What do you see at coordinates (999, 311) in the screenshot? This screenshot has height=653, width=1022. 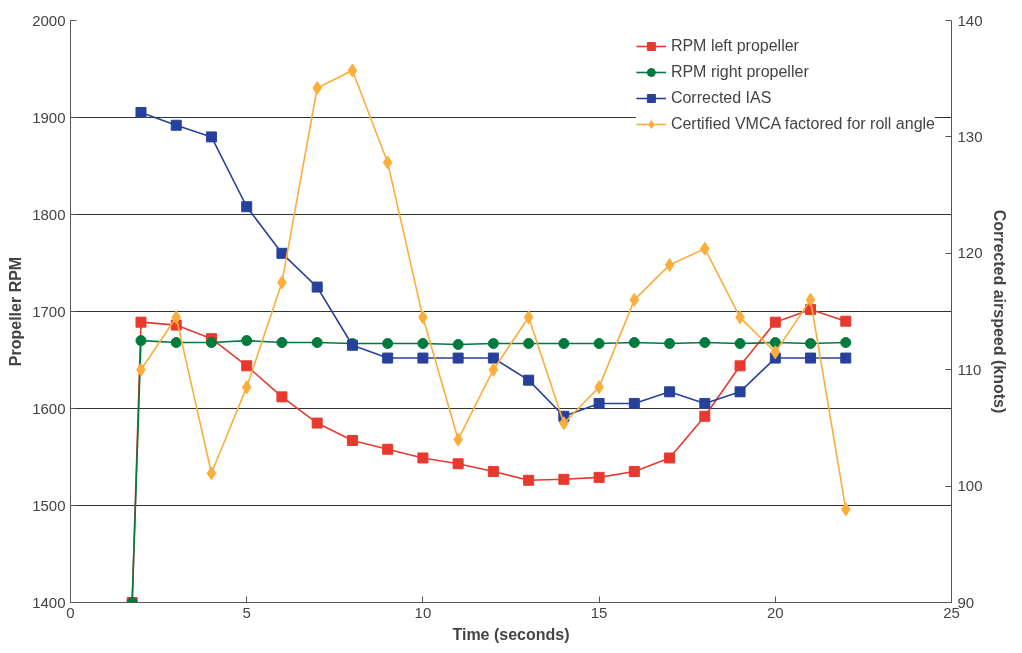 I see `y2-axis-title: Corrected airspeed (knots)` at bounding box center [999, 311].